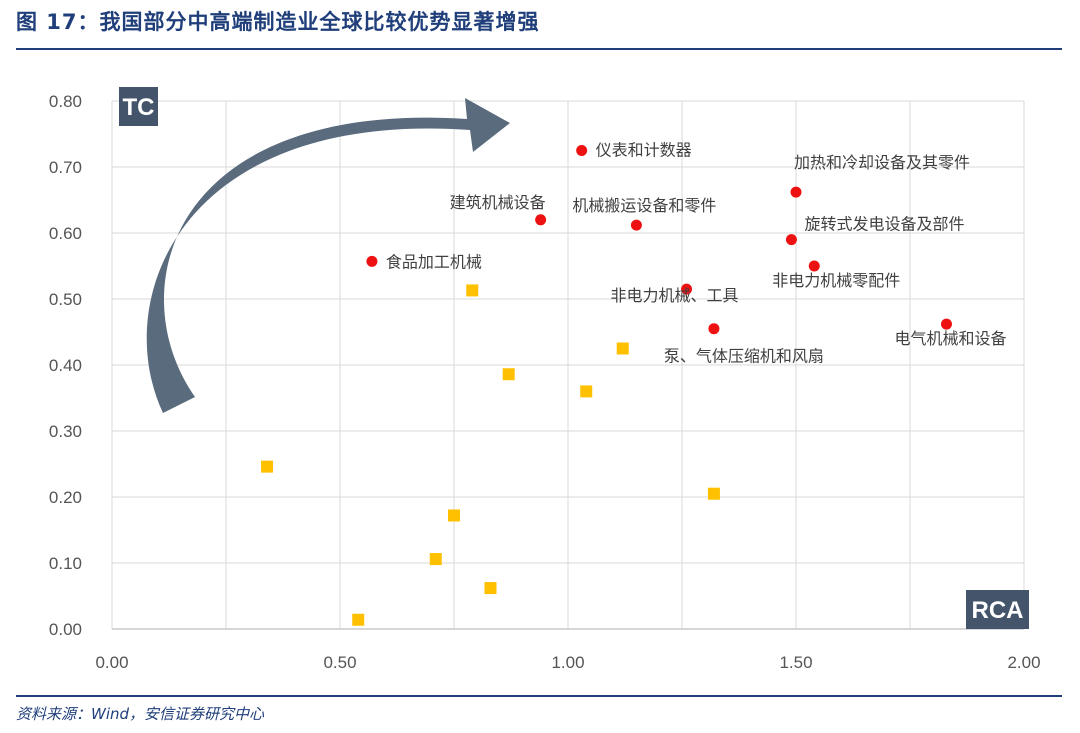  I want to click on x-axis-label: RCA, so click(998, 610).